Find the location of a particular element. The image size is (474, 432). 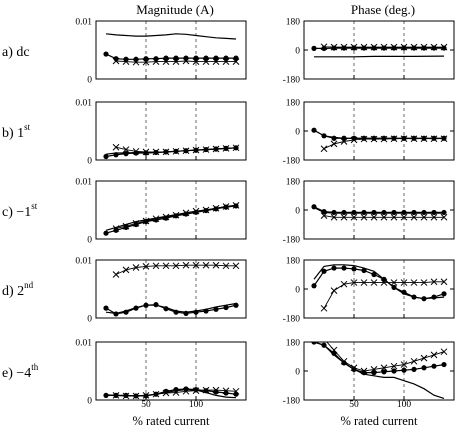

series-line is located at coordinates (171, 36).